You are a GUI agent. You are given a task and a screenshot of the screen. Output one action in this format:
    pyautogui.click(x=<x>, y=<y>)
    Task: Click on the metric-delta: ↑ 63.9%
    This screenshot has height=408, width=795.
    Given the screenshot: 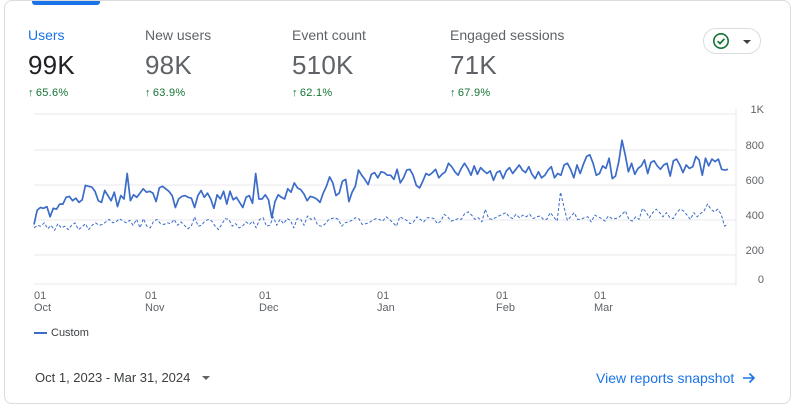 What is the action you would take?
    pyautogui.click(x=178, y=93)
    